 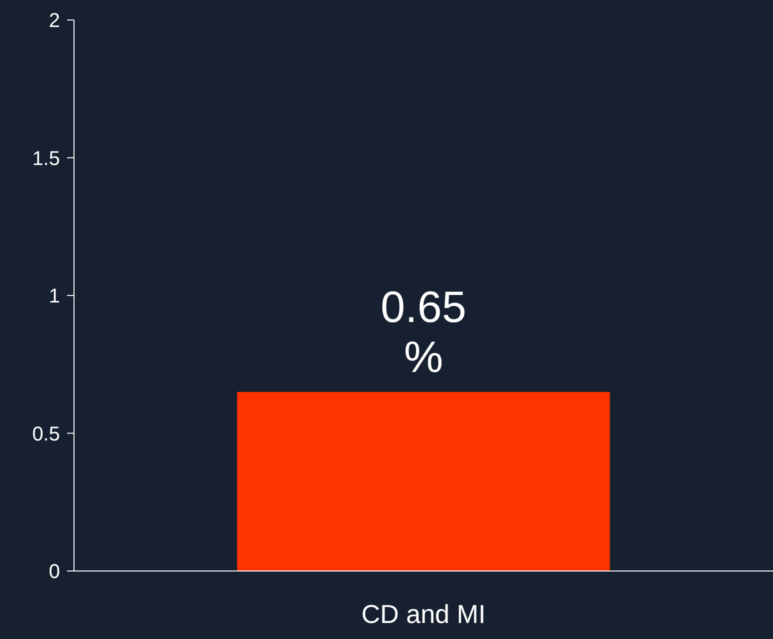 I want to click on y-tick-label: 2, so click(x=54, y=21).